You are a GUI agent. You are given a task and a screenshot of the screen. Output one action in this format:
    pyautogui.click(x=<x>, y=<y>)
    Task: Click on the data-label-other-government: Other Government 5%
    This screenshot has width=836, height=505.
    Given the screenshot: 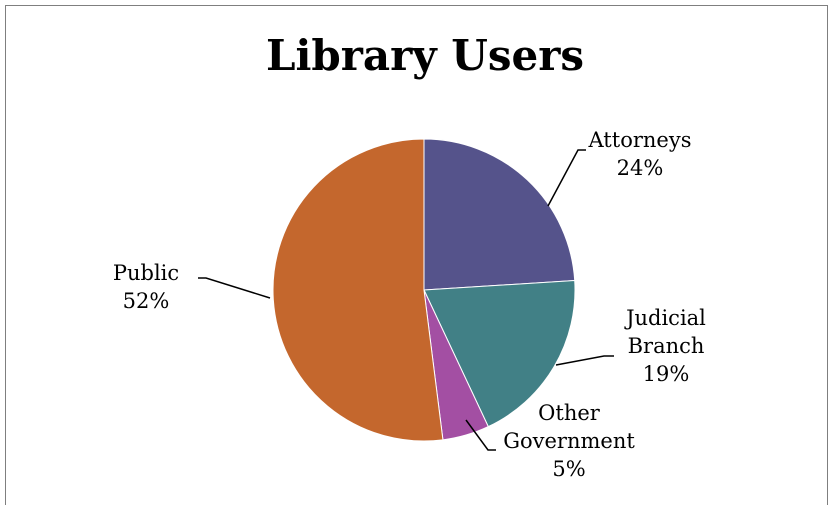 What is the action you would take?
    pyautogui.click(x=569, y=441)
    